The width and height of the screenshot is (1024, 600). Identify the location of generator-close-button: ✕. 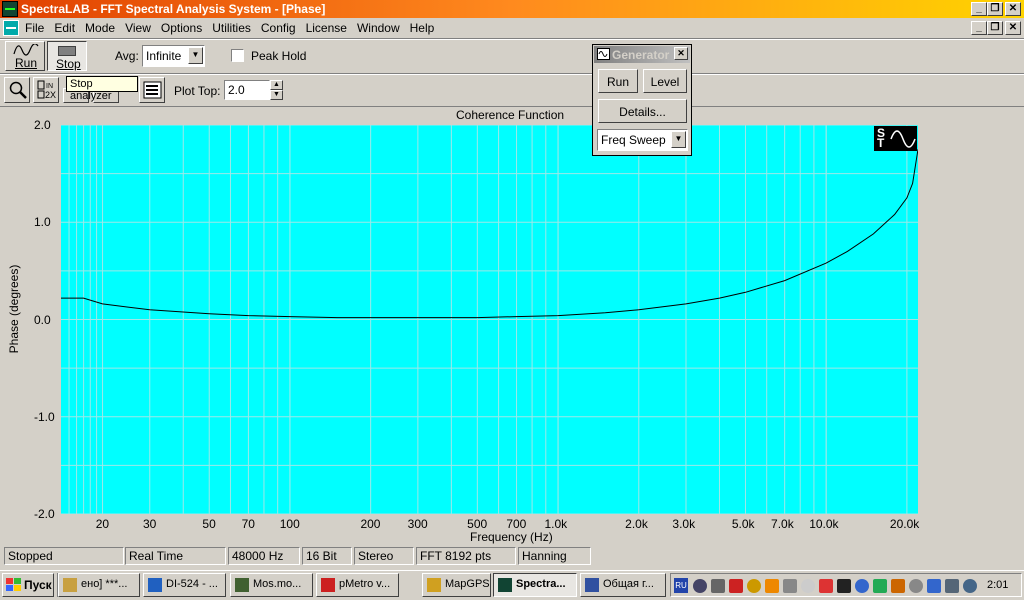
(681, 53).